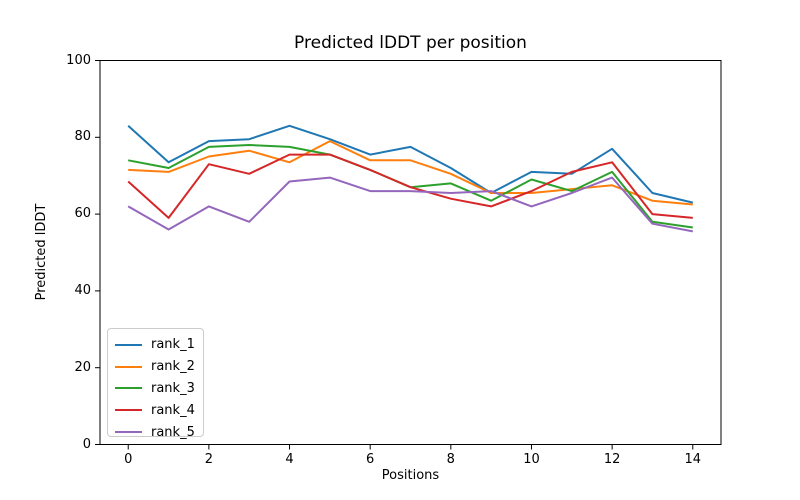  What do you see at coordinates (173, 388) in the screenshot?
I see `legend-label: rank_3` at bounding box center [173, 388].